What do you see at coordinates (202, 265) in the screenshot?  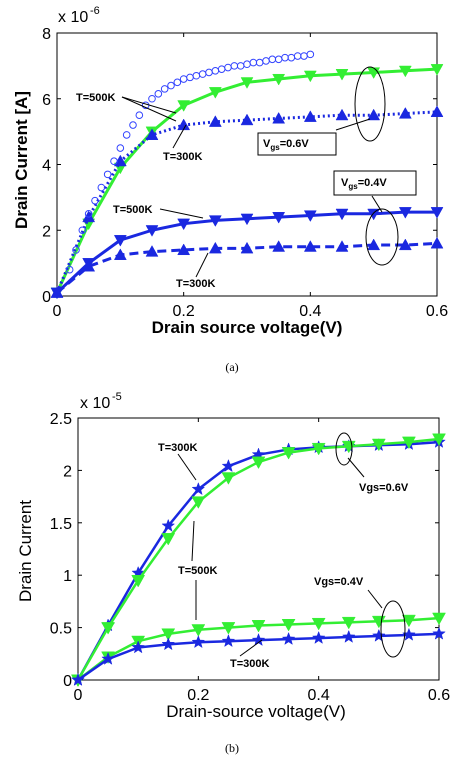 I see `chart-a-arrow-t300-bot` at bounding box center [202, 265].